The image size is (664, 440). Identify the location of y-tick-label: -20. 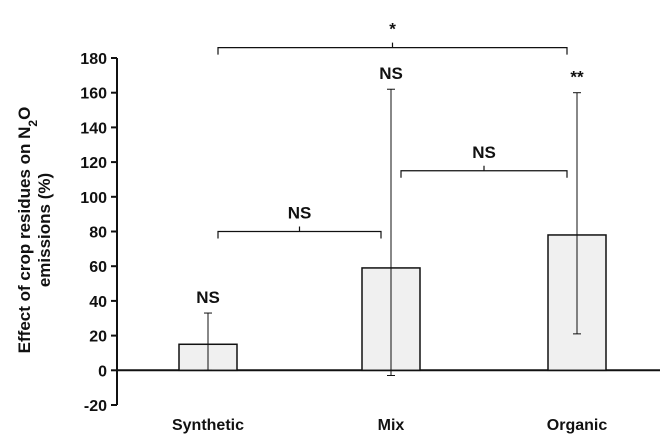
(95, 406).